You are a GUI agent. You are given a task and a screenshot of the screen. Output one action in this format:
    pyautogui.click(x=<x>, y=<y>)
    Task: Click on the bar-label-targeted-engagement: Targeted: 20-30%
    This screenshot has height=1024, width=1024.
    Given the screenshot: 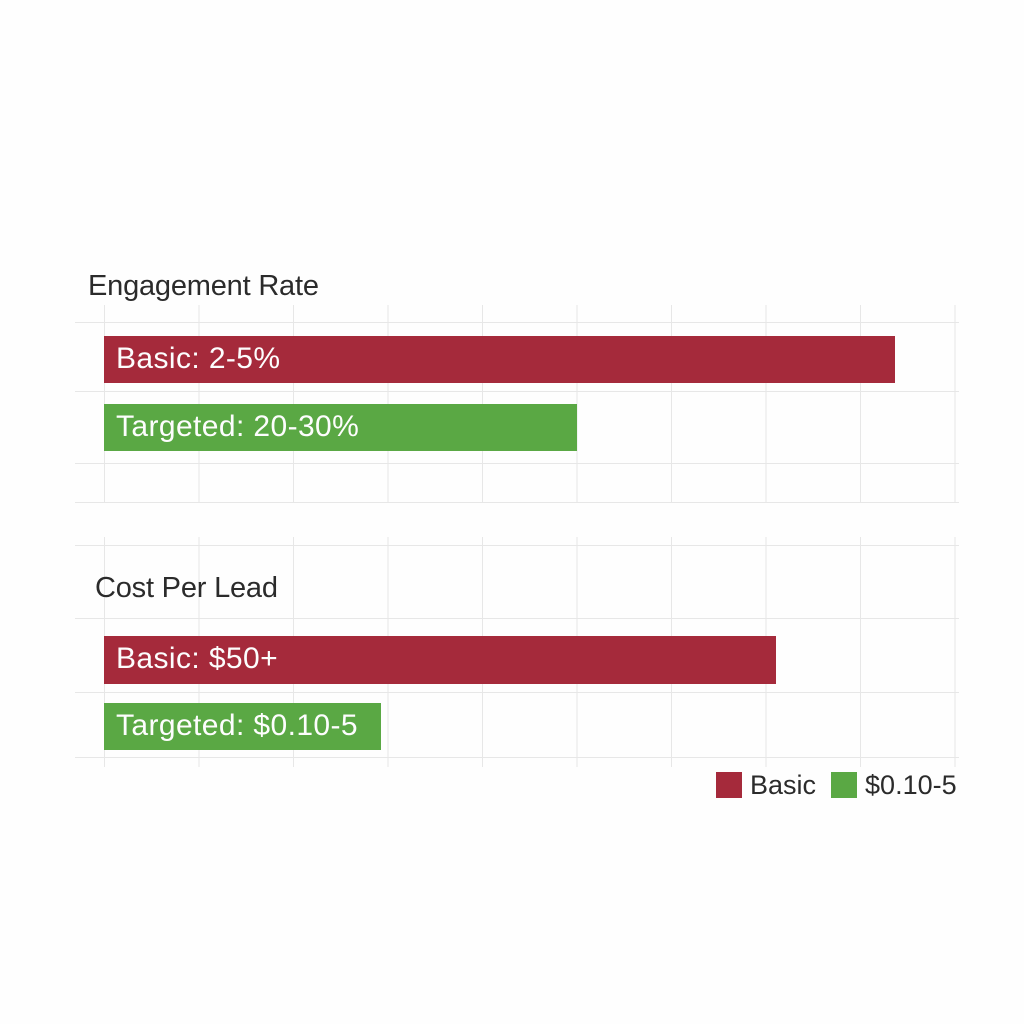 What is the action you would take?
    pyautogui.click(x=238, y=426)
    